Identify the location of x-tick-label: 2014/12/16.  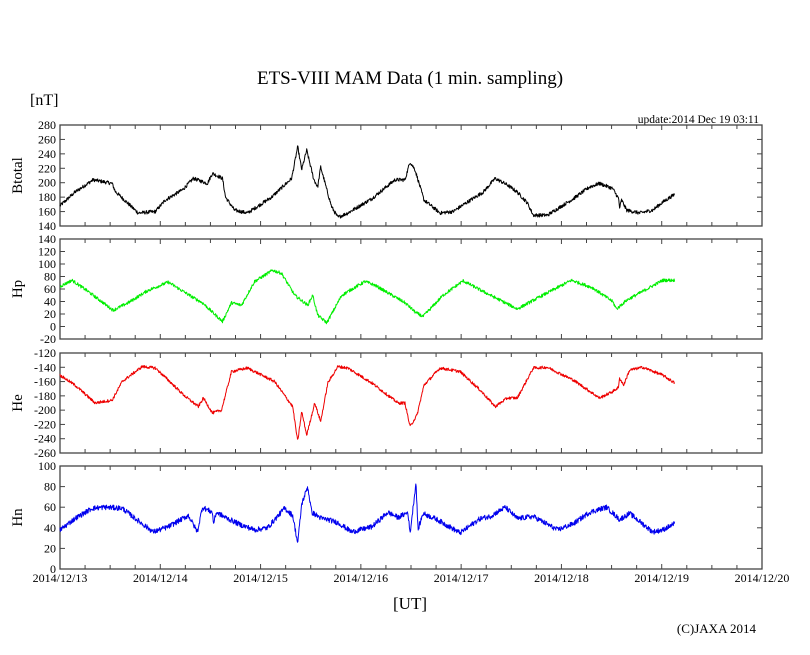
(361, 578).